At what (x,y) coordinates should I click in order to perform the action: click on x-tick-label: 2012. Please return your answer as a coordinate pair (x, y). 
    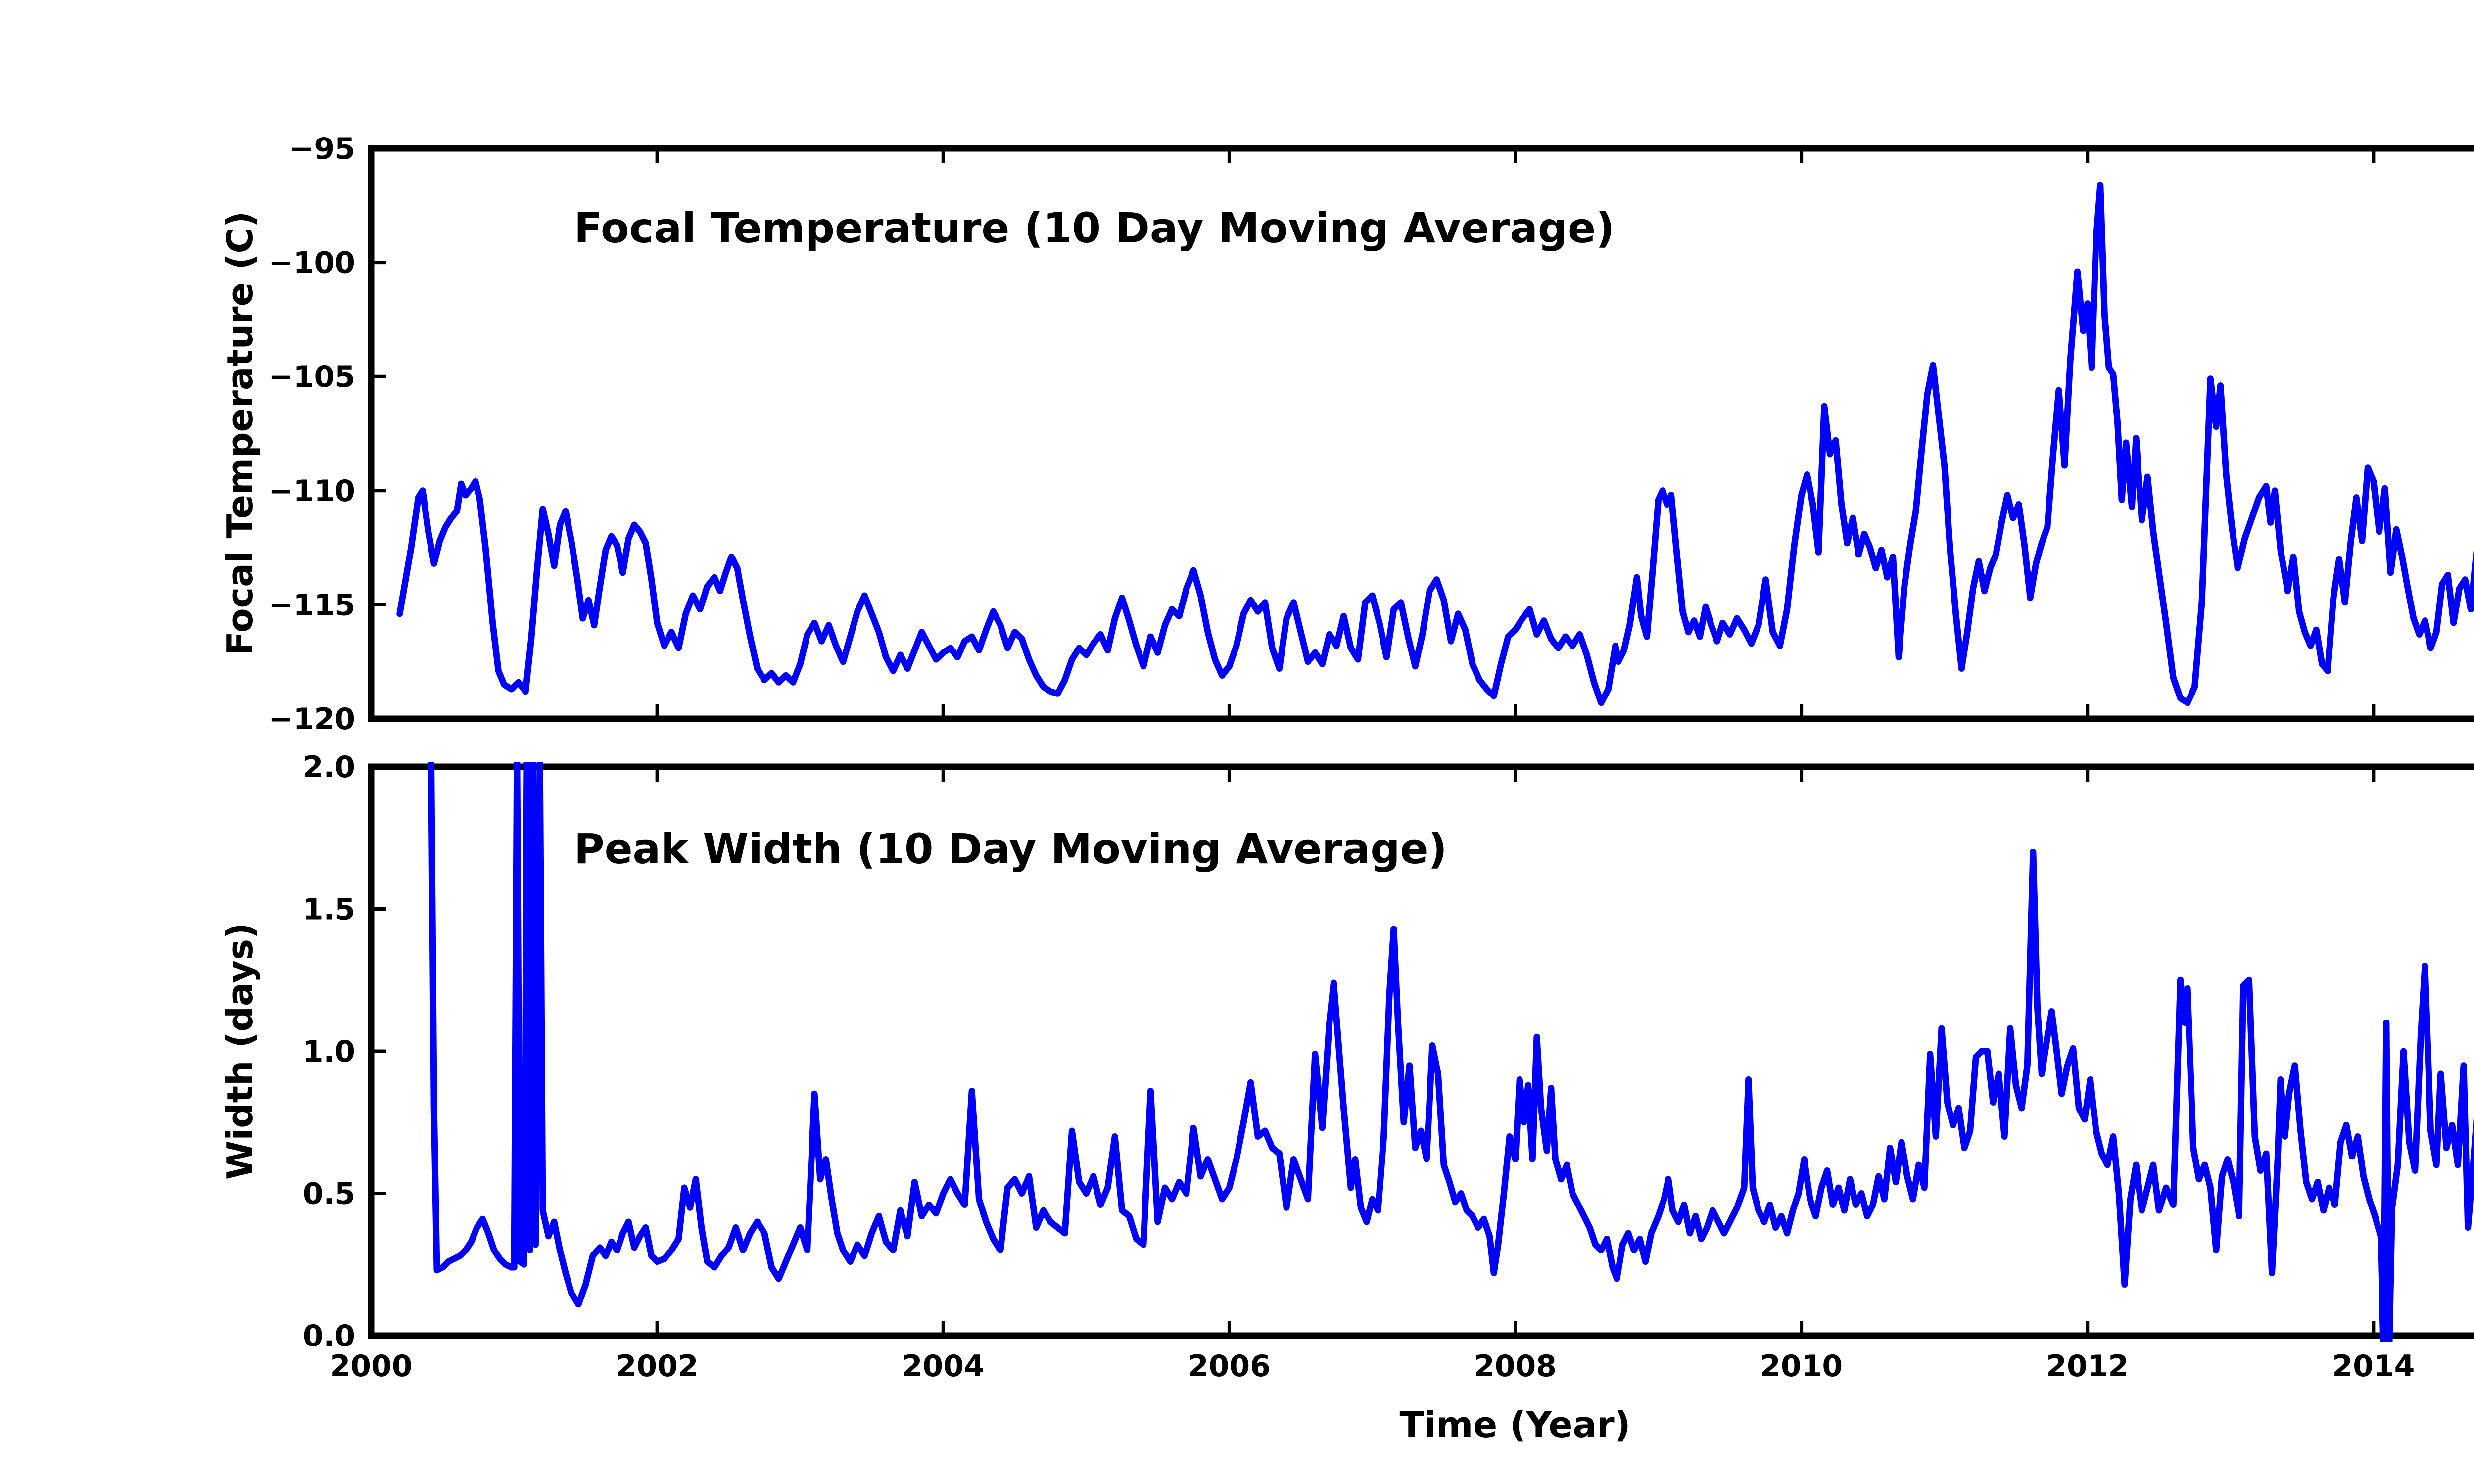
    Looking at the image, I should click on (2088, 1366).